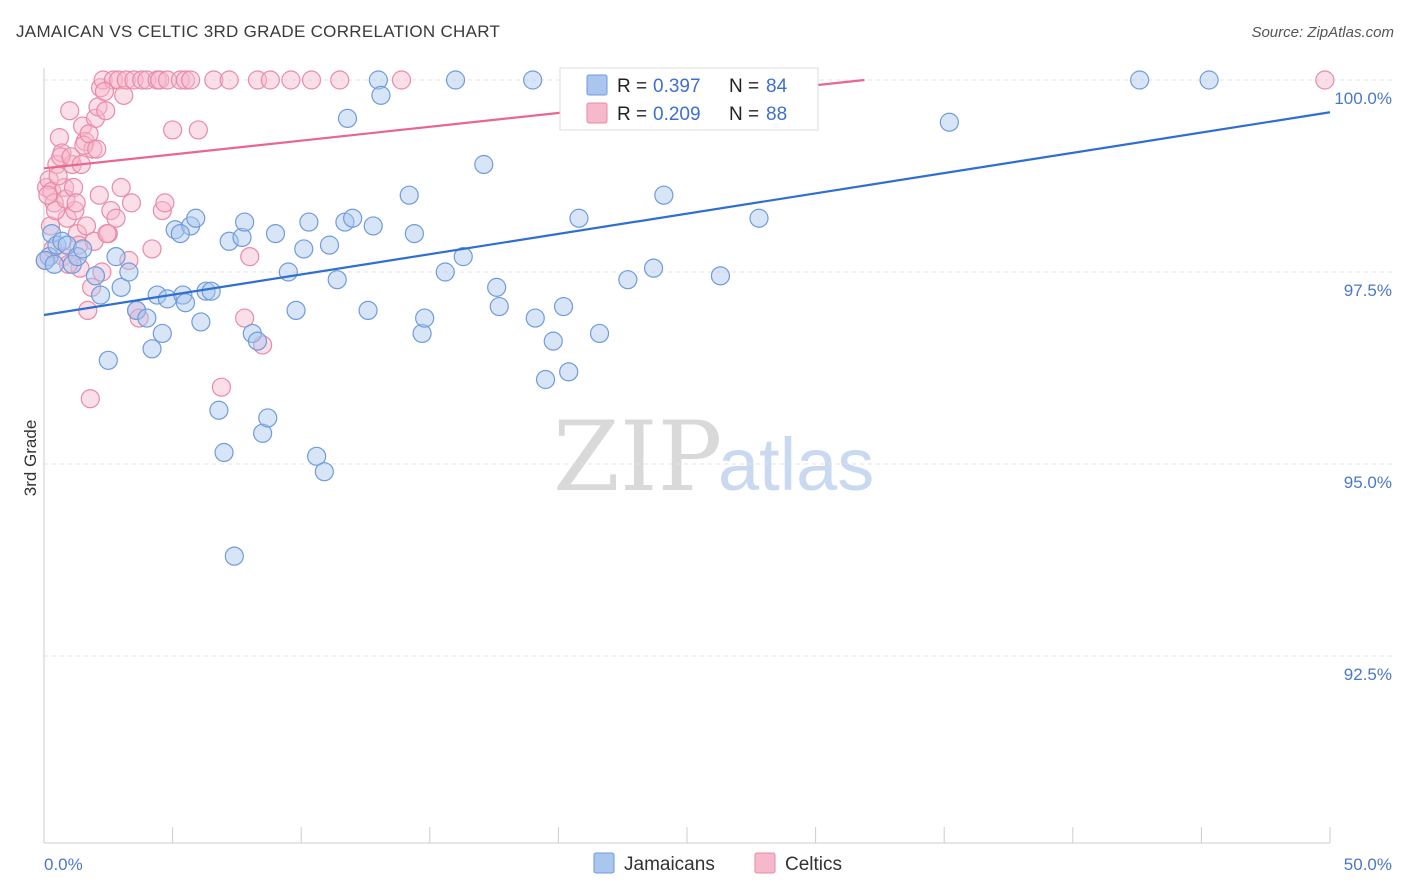 The width and height of the screenshot is (1406, 892). What do you see at coordinates (1368, 864) in the screenshot?
I see `x-tick-label-max: 50.0%` at bounding box center [1368, 864].